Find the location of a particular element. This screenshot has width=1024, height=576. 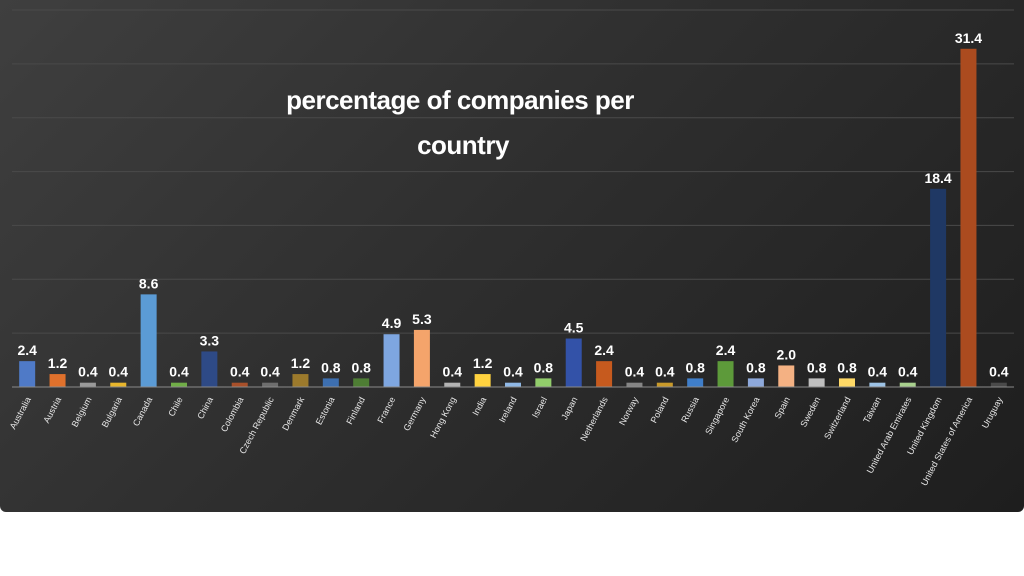

category-label: Singapore is located at coordinates (717, 415).